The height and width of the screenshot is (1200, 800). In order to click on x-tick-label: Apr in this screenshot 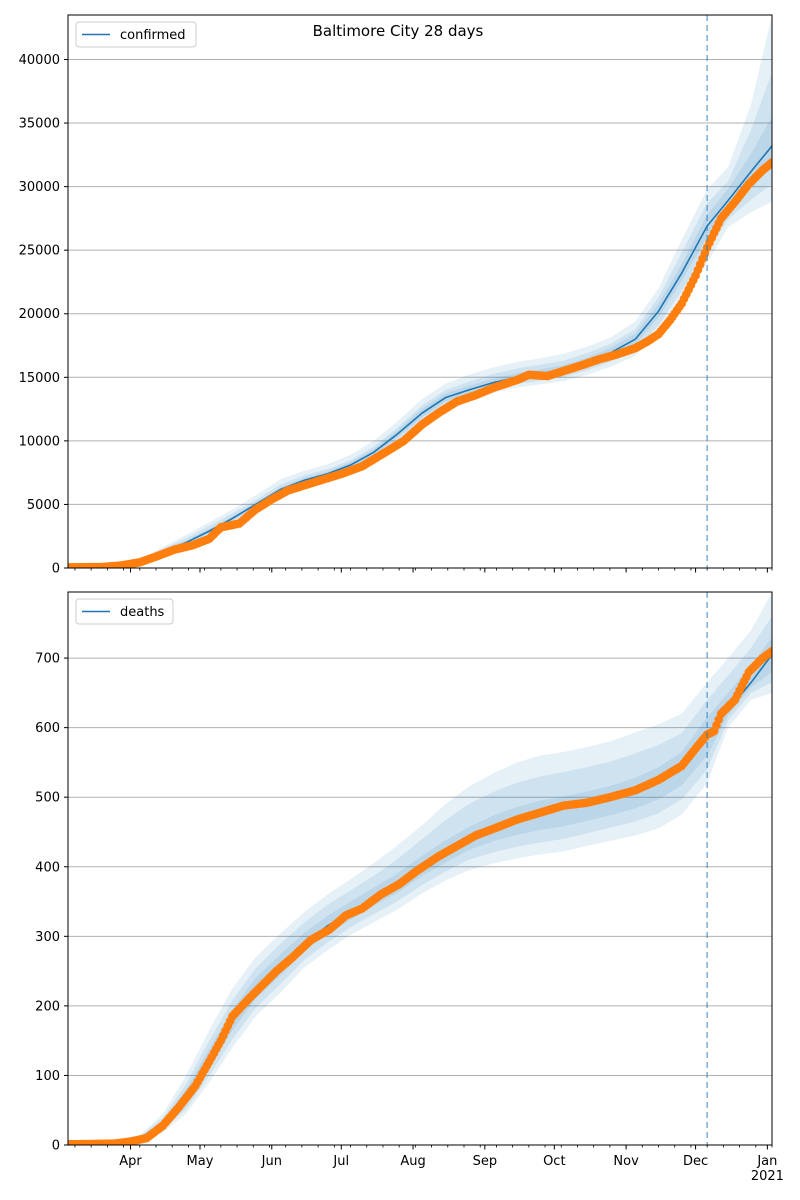, I will do `click(130, 1161)`.